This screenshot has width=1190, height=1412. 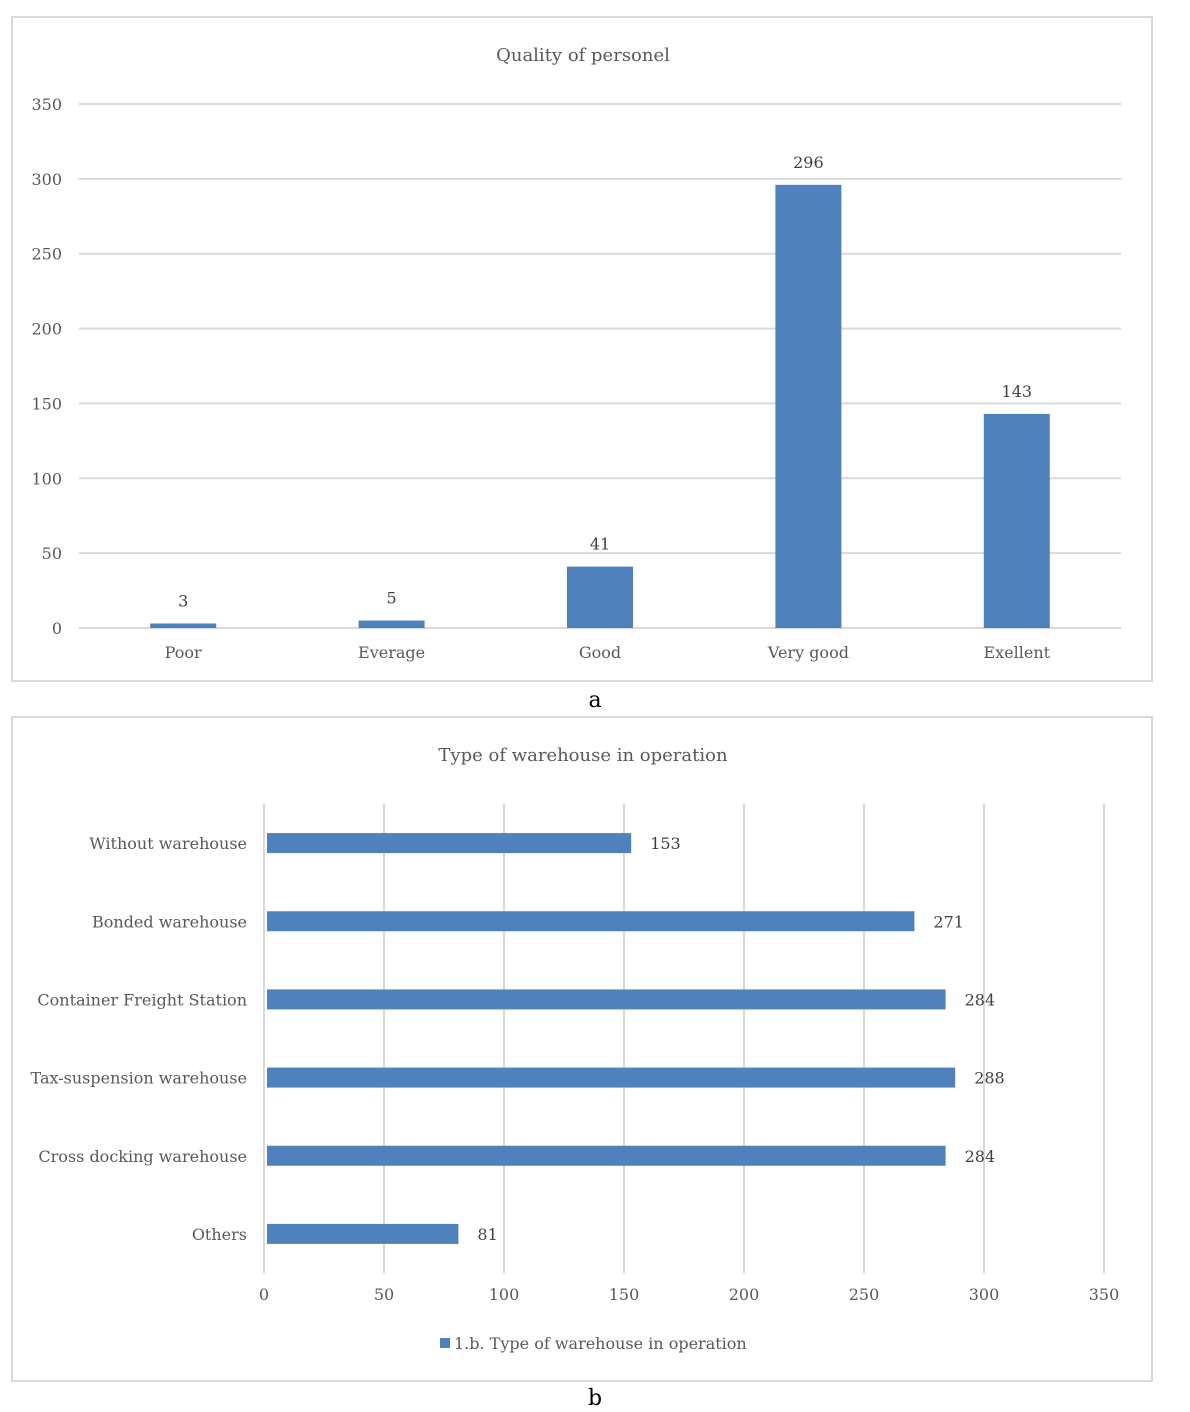 What do you see at coordinates (740, 1039) in the screenshot?
I see `chart-b-data-labels: 153 271 284 288 284 81` at bounding box center [740, 1039].